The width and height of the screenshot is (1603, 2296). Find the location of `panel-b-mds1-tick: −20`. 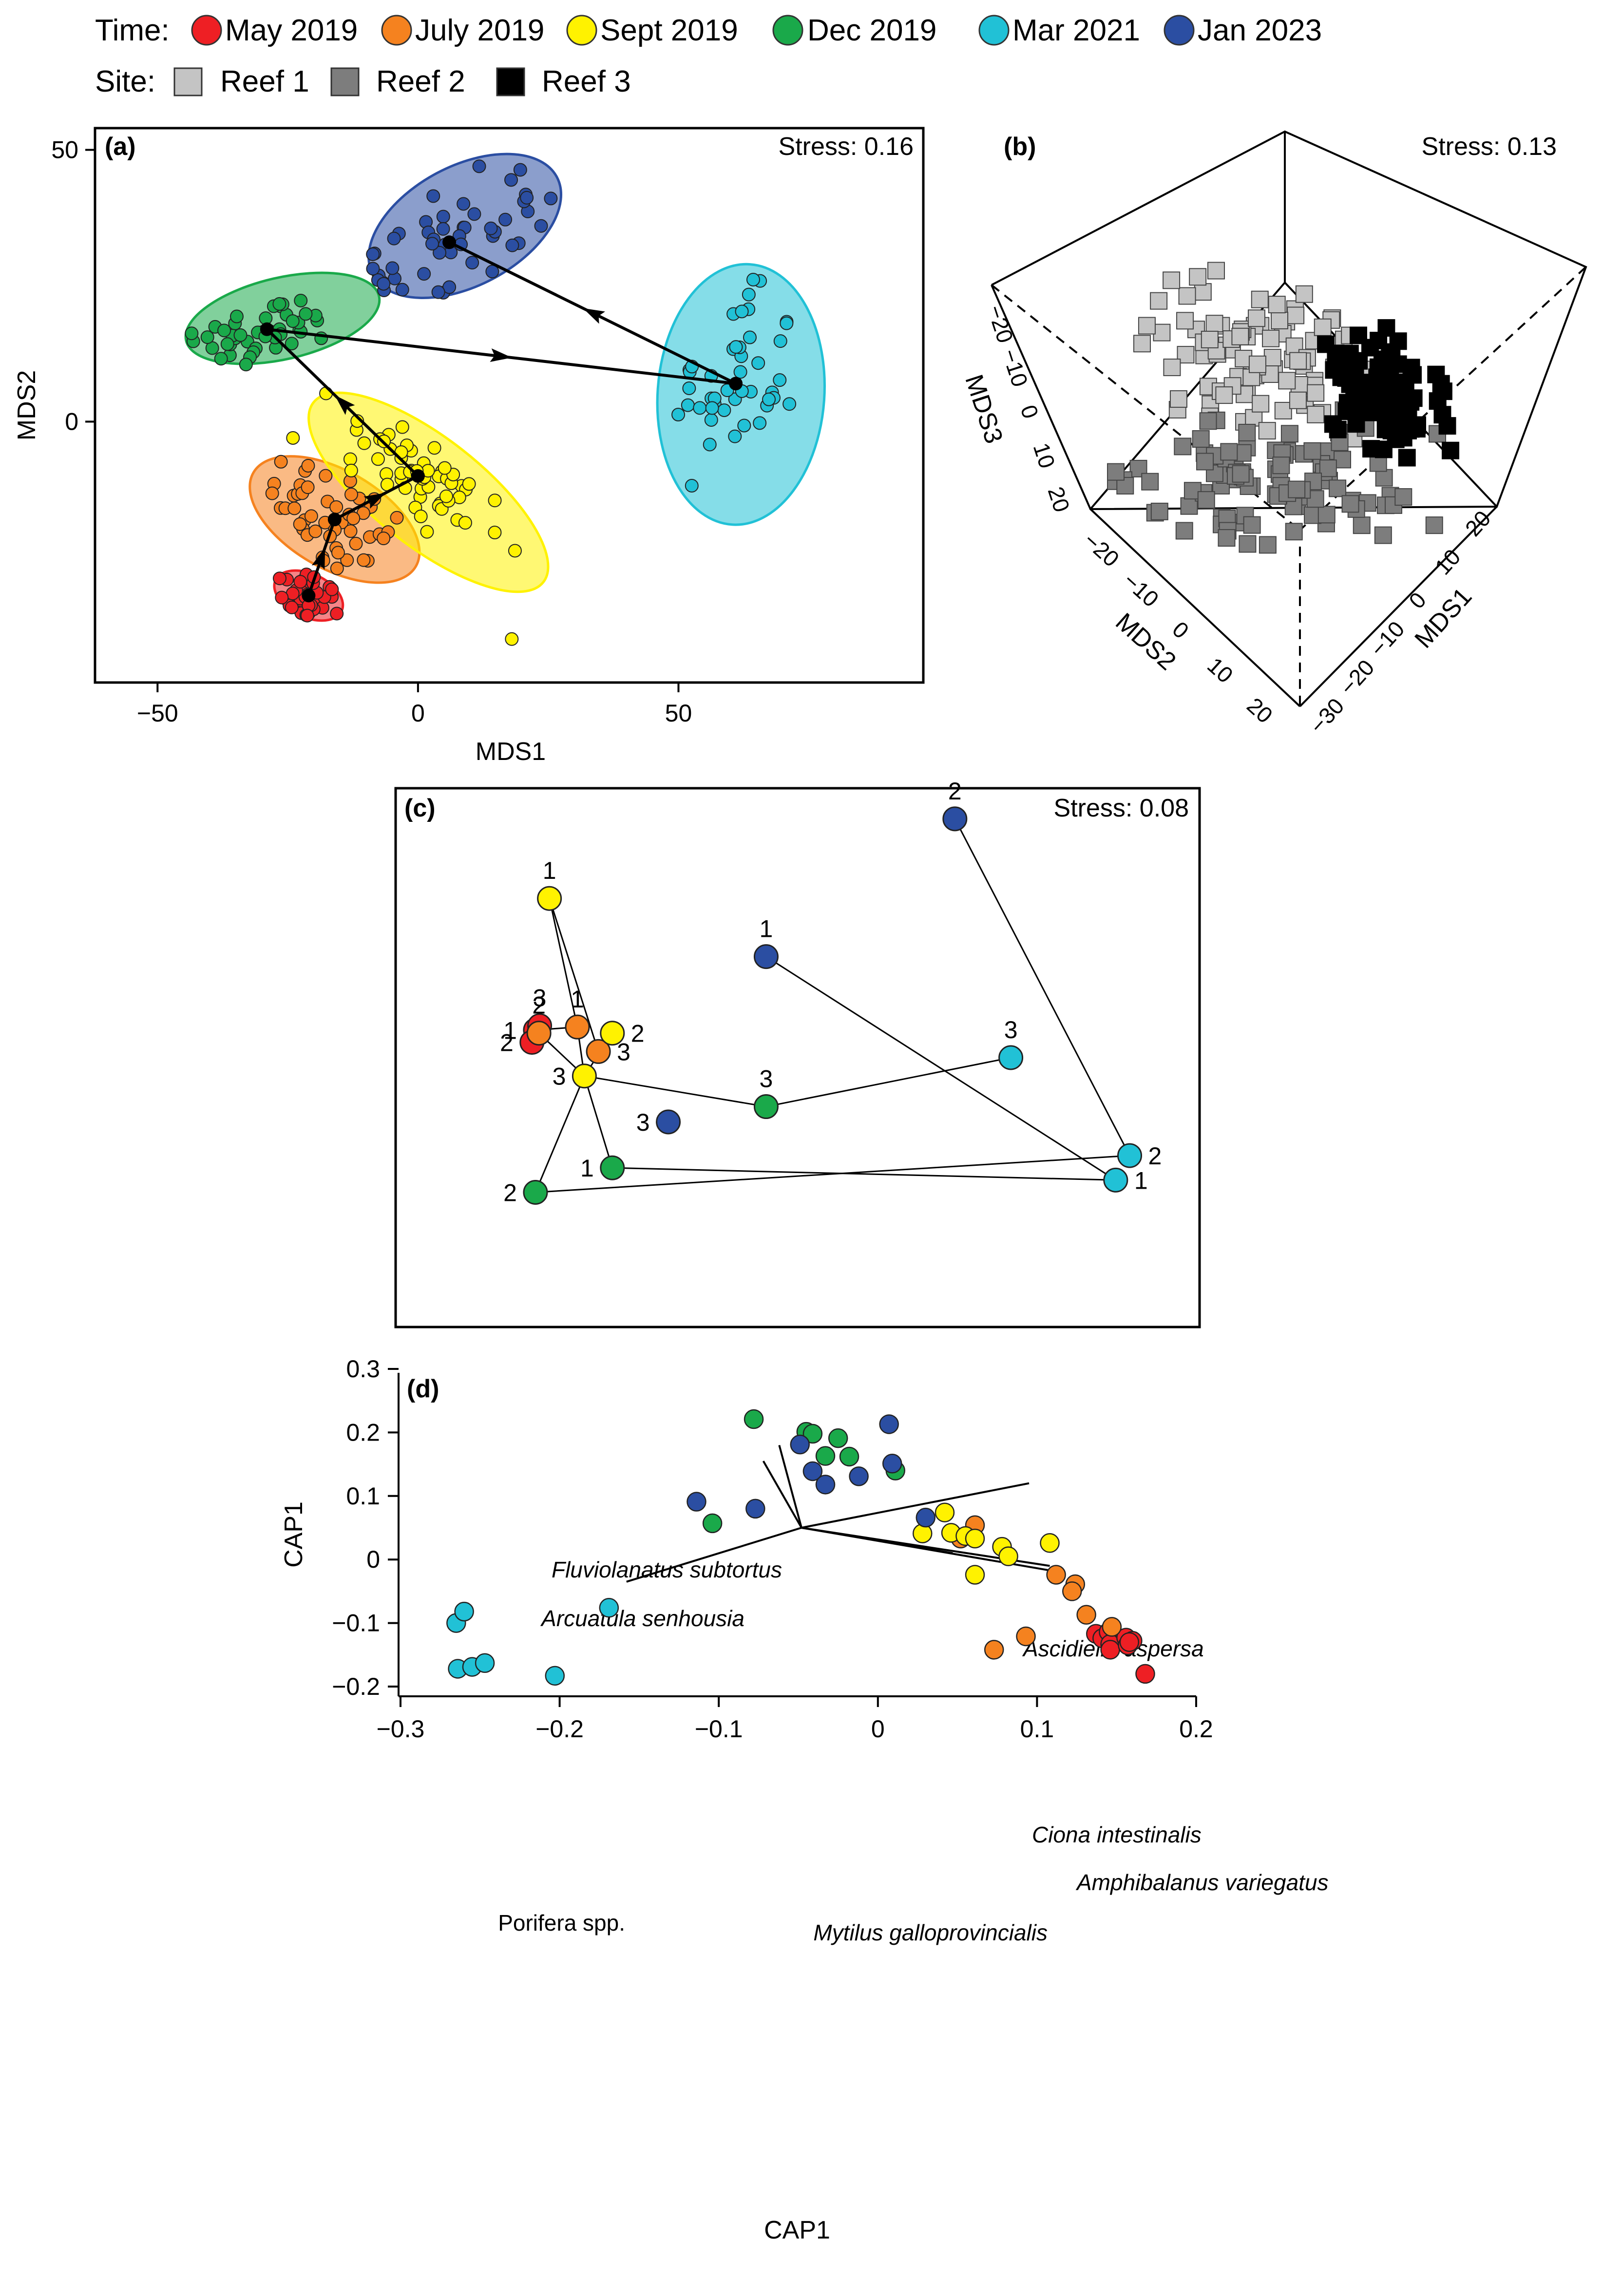

panel-b-mds1-tick: −20 is located at coordinates (1357, 678).